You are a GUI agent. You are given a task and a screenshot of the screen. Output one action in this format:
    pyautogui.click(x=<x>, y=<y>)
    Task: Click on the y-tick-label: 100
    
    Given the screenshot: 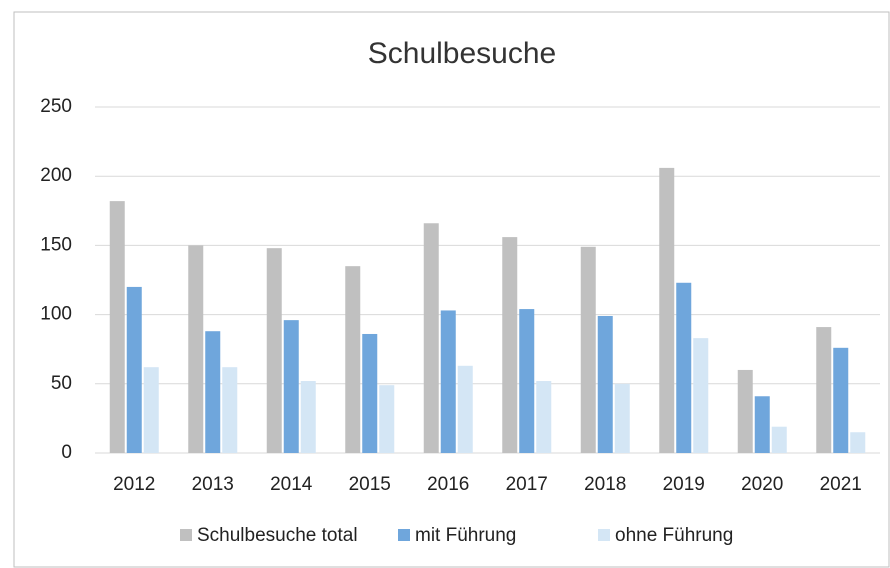 What is the action you would take?
    pyautogui.click(x=56, y=314)
    